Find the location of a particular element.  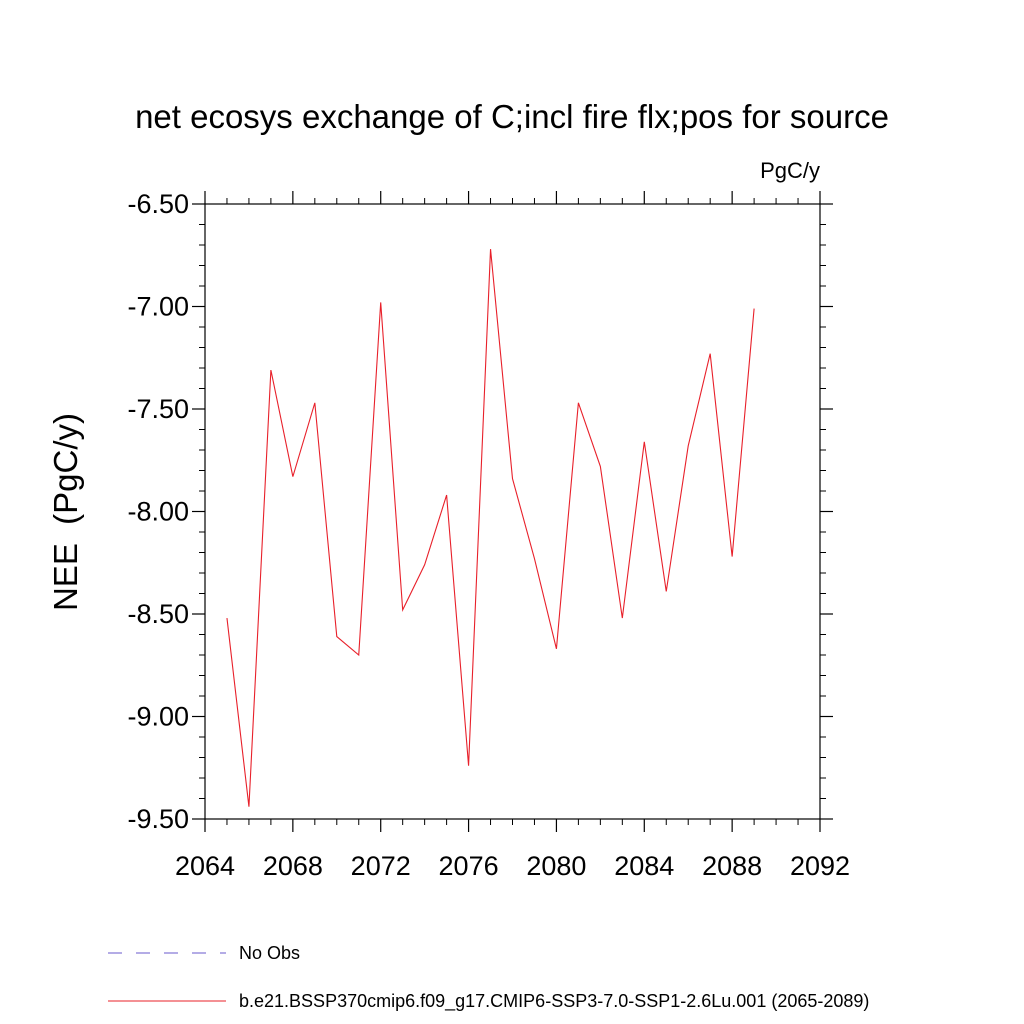

x-tick-label: 2084 is located at coordinates (644, 866).